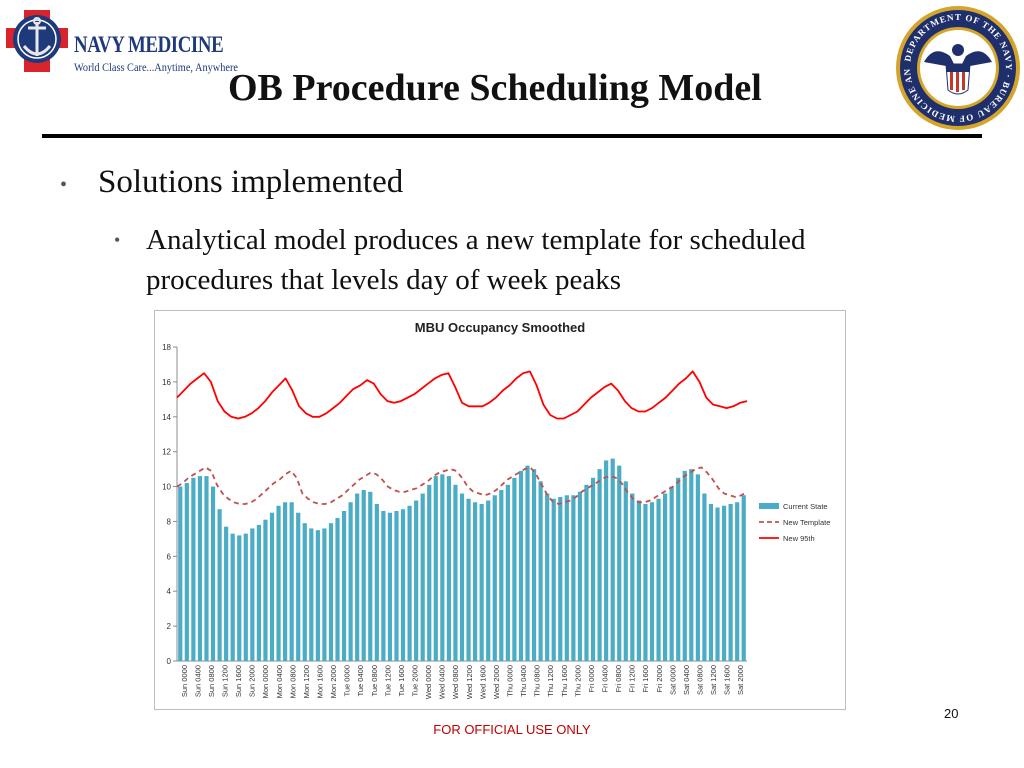 The width and height of the screenshot is (1024, 768). What do you see at coordinates (805, 506) in the screenshot?
I see `legend-label: Current State` at bounding box center [805, 506].